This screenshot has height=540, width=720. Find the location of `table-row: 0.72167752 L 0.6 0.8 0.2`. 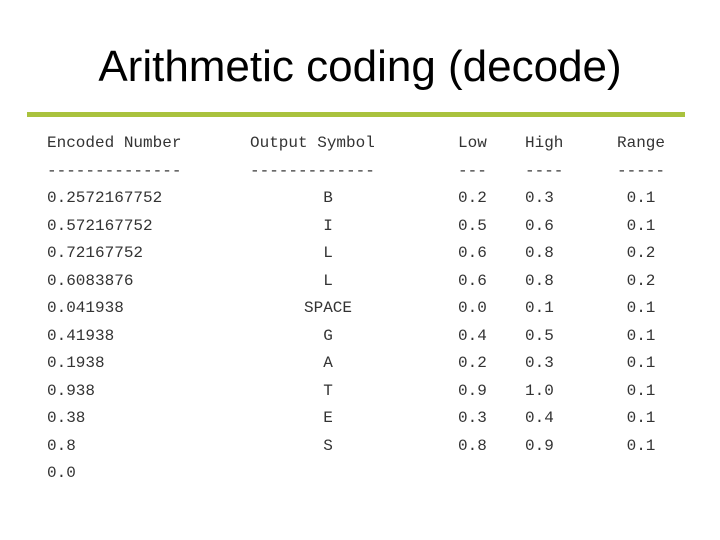

table-row: 0.72167752 L 0.6 0.8 0.2 is located at coordinates (360, 254).